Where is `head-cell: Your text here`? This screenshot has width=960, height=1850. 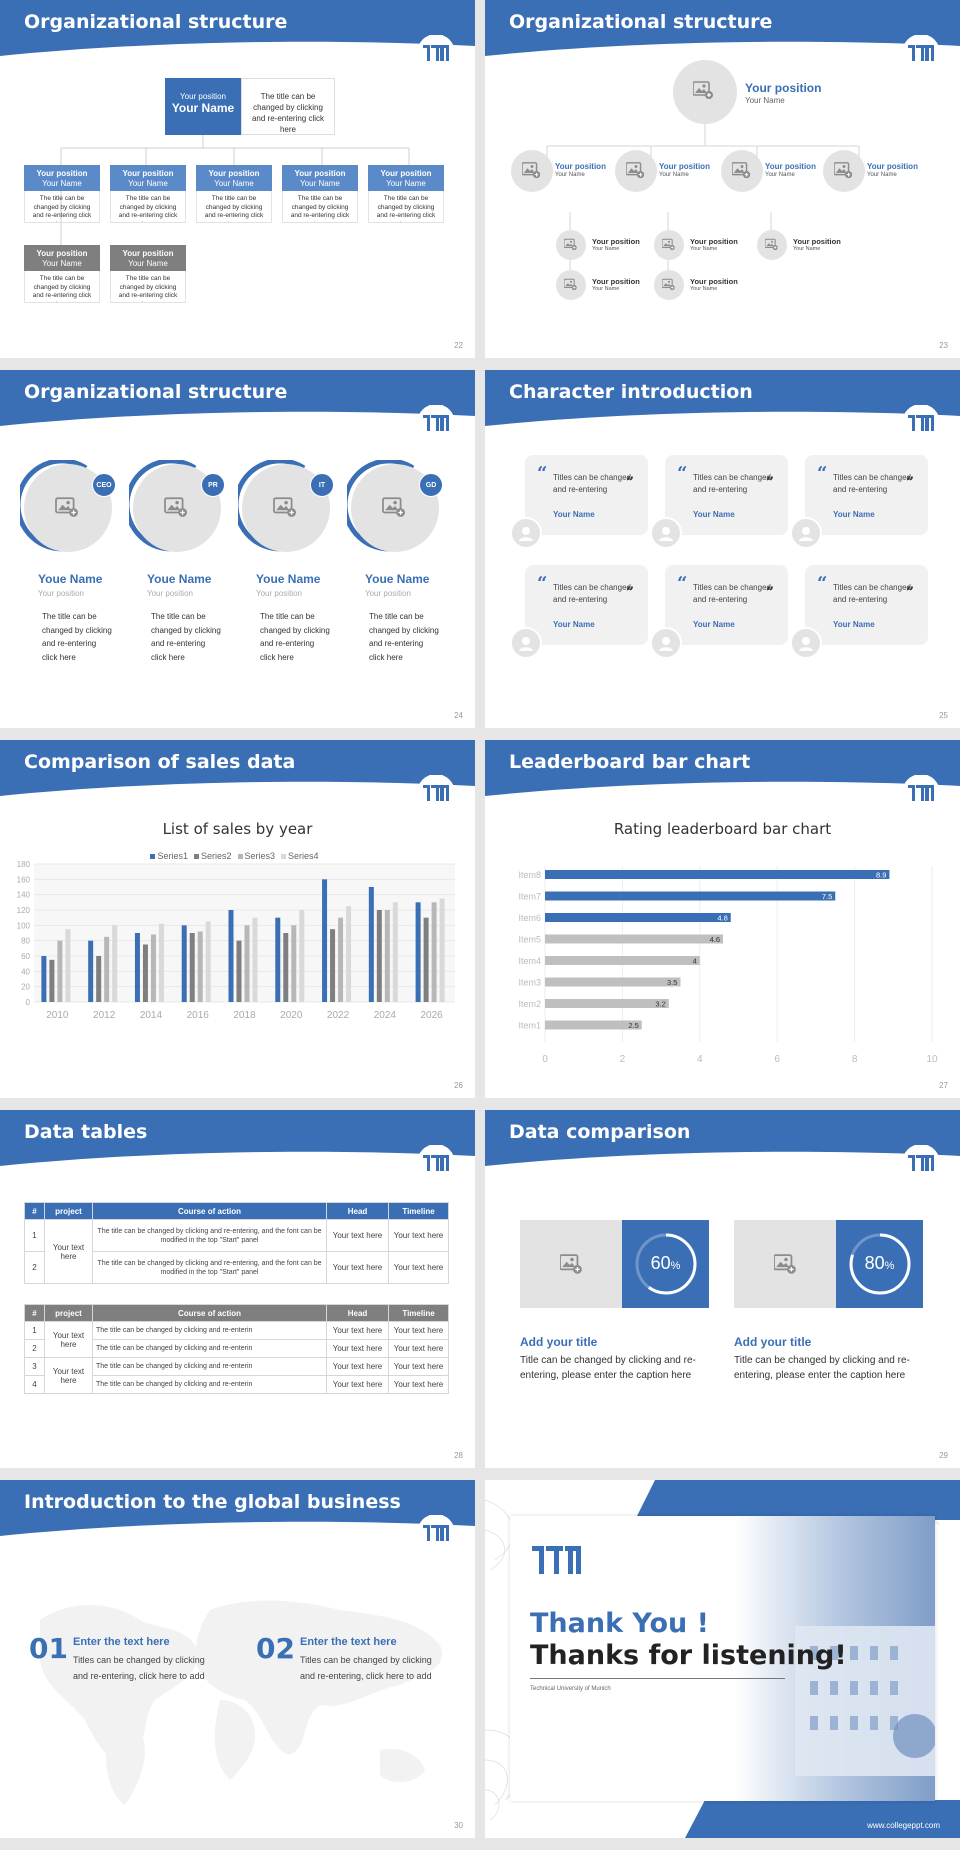
head-cell: Your text here is located at coordinates (357, 1235).